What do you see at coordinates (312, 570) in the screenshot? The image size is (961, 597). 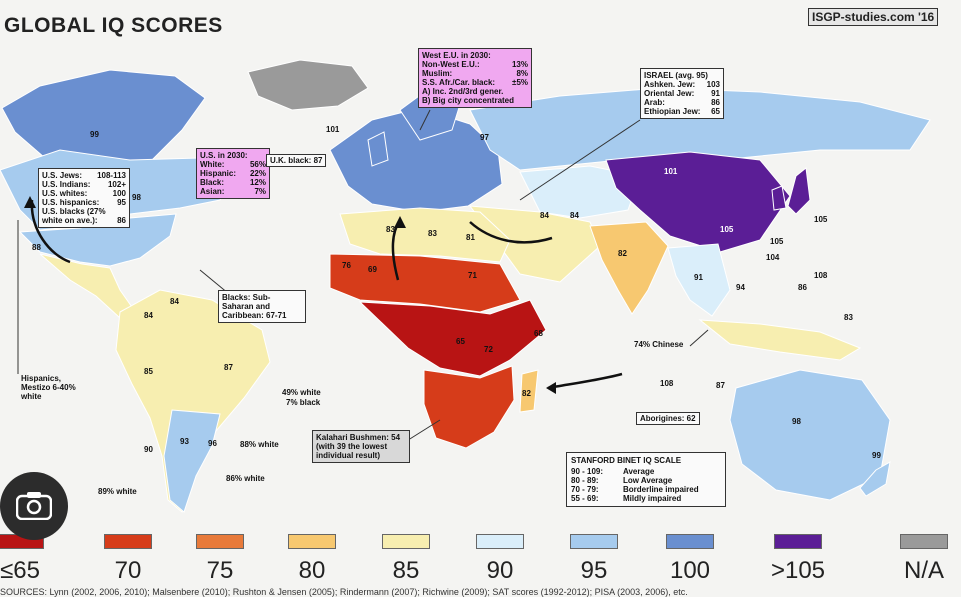 I see `legend-value: 80` at bounding box center [312, 570].